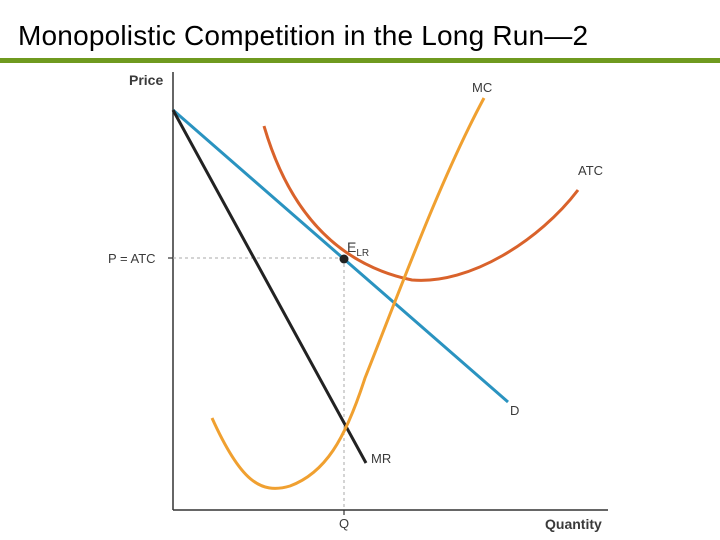  I want to click on atc-label: ATC, so click(590, 170).